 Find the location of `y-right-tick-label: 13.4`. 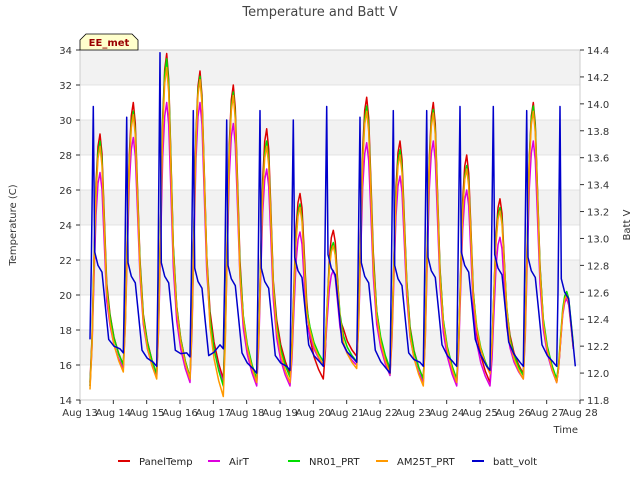

y-right-tick-label: 13.4 is located at coordinates (598, 186).